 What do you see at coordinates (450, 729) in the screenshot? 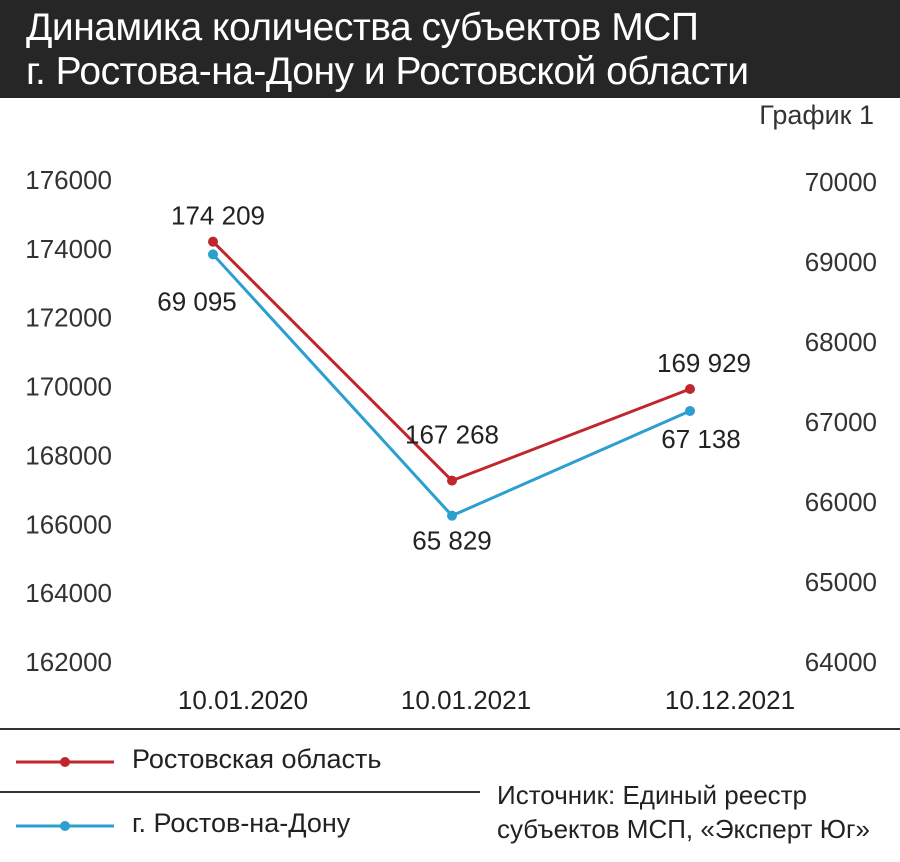
I see `legend-divider` at bounding box center [450, 729].